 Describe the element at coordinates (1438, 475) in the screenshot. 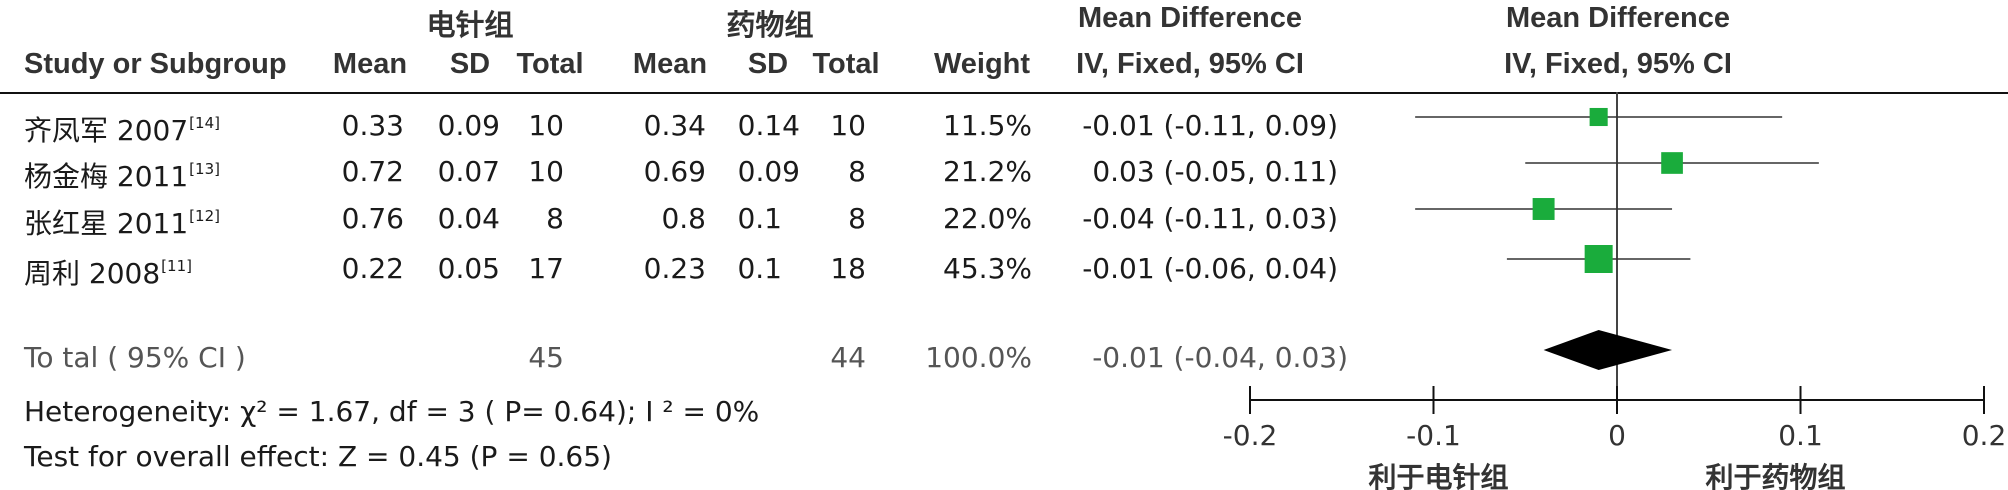

I see `favours-left-label: 利于电针组` at that location.